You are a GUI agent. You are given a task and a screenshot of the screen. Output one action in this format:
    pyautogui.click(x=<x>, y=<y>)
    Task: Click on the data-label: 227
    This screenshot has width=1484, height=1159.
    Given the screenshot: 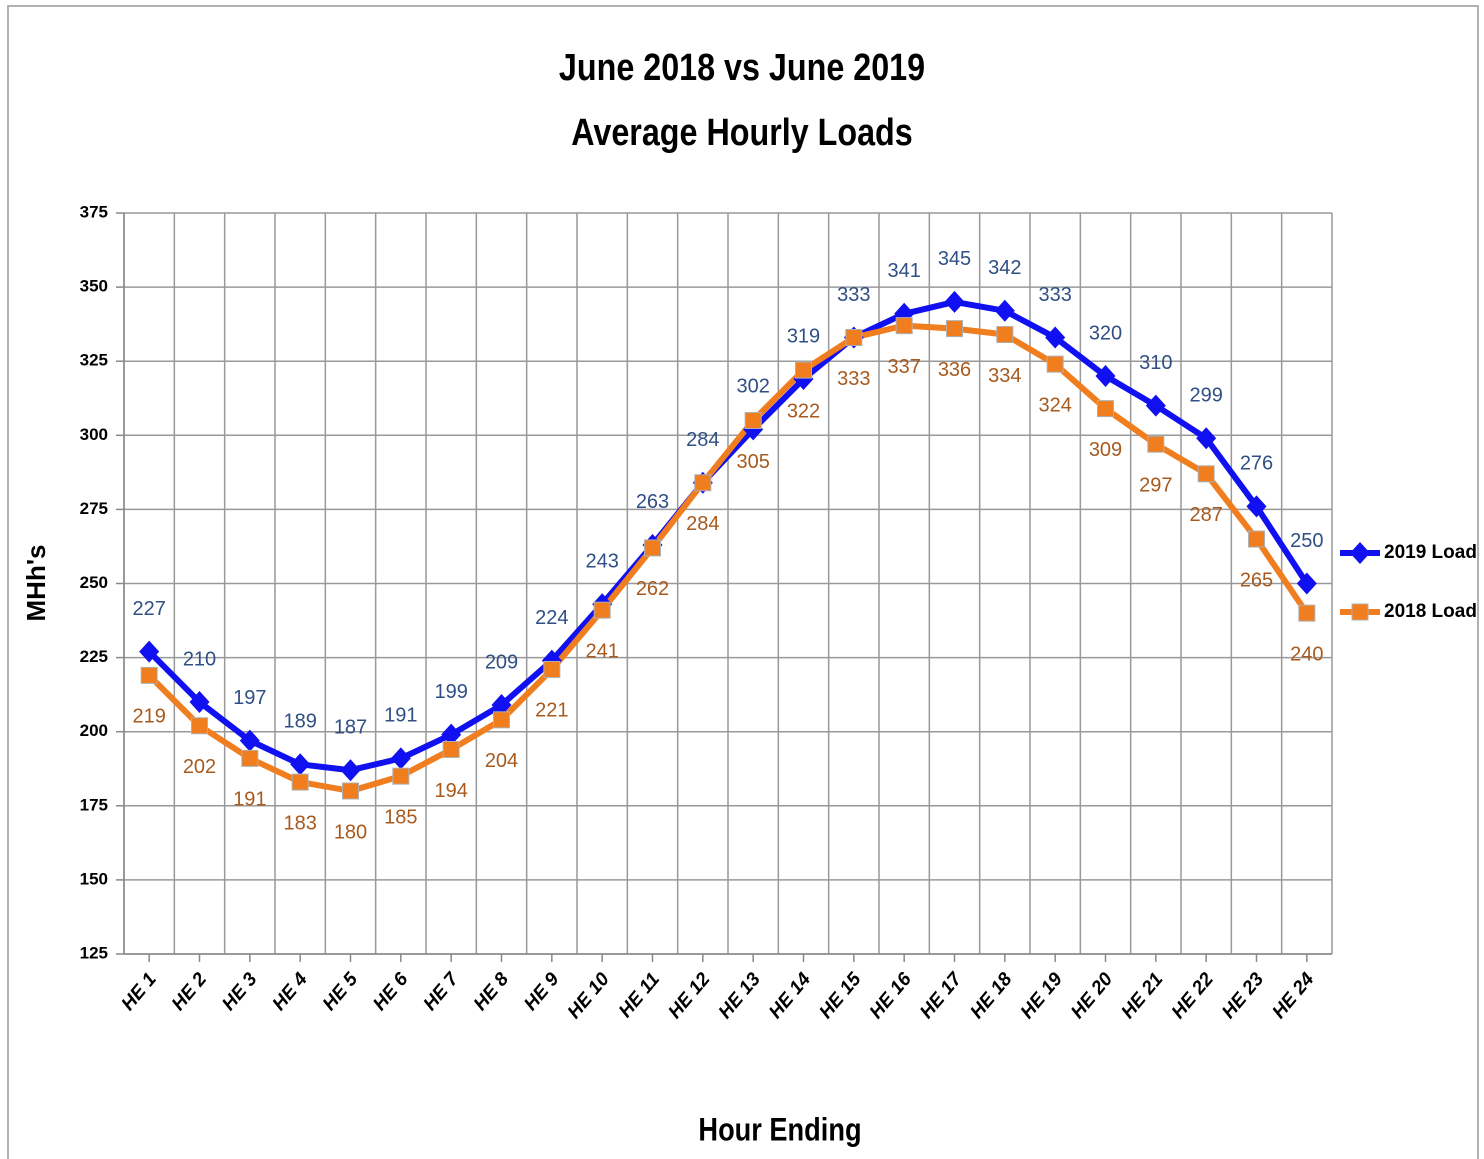 What is the action you would take?
    pyautogui.click(x=148, y=609)
    